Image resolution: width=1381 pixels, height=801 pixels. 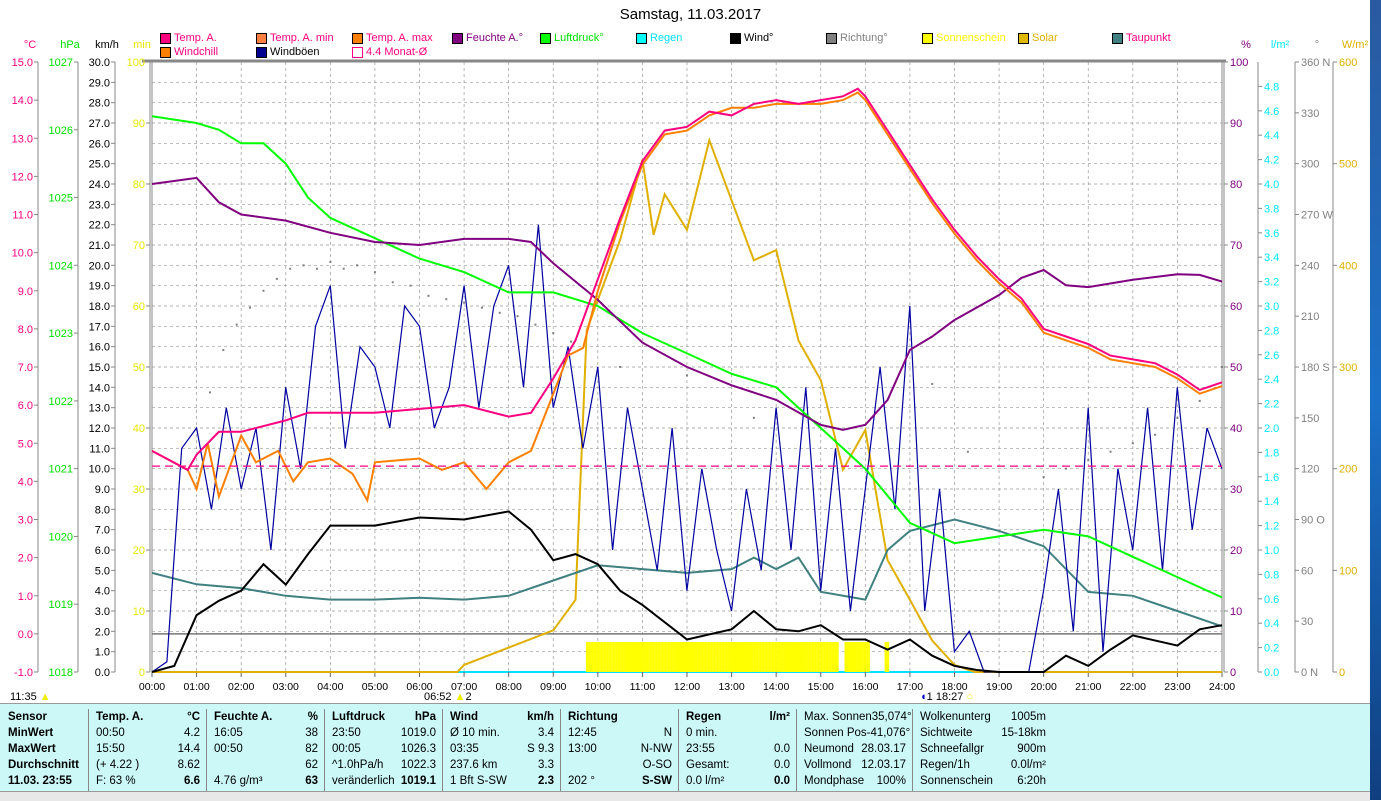 What do you see at coordinates (971, 38) in the screenshot?
I see `legend-label: Sonnenschein` at bounding box center [971, 38].